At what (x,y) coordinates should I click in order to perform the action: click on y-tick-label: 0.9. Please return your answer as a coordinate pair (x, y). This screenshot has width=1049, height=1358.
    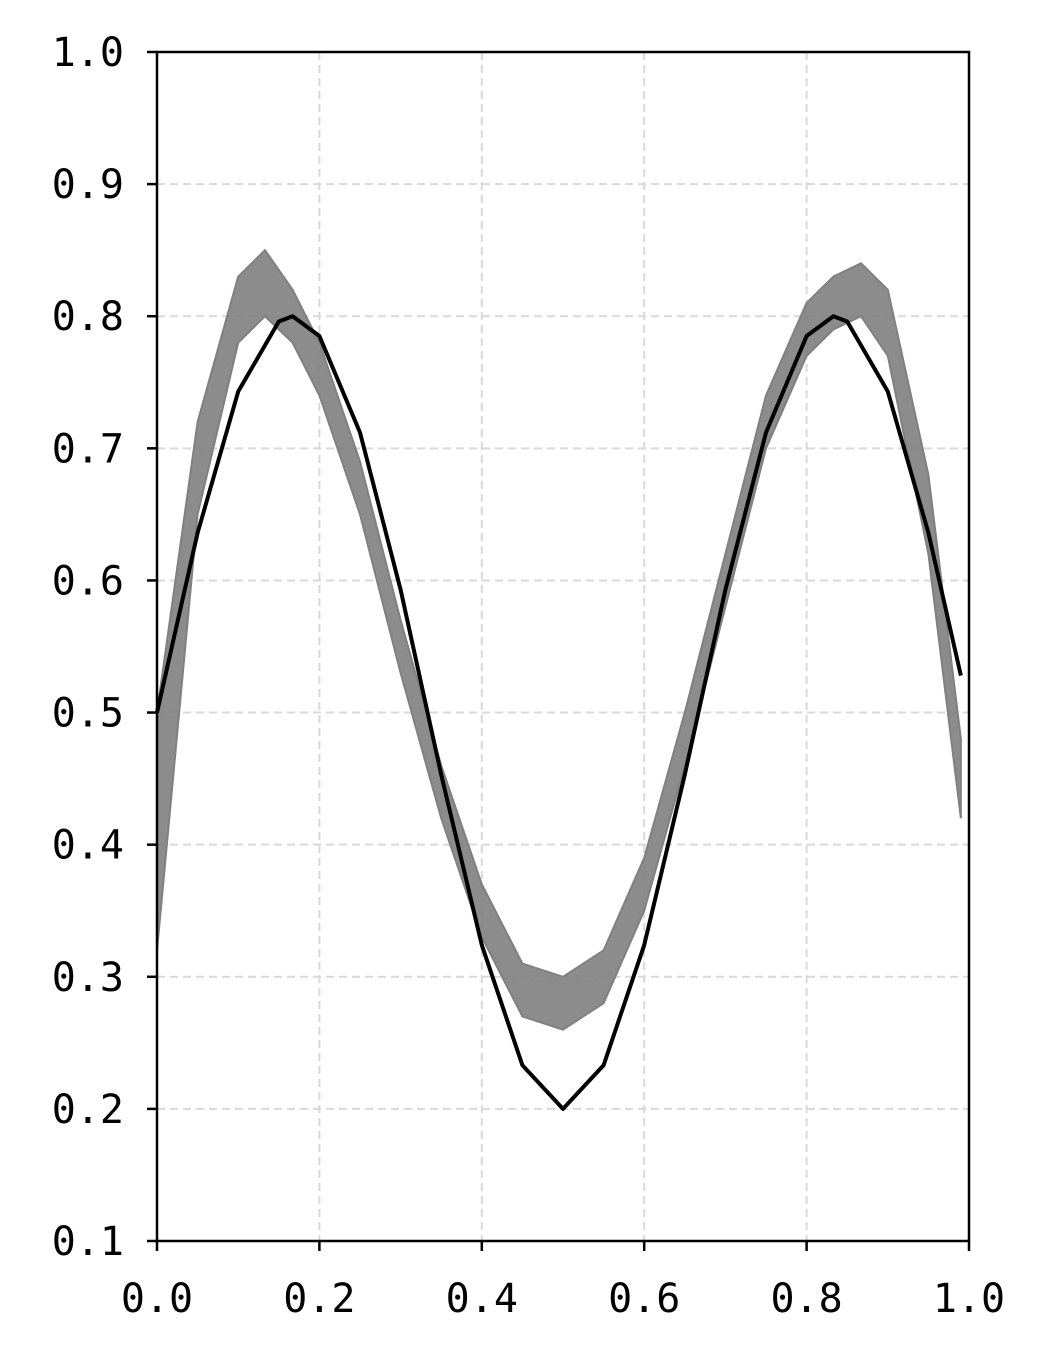
    Looking at the image, I should click on (88, 185).